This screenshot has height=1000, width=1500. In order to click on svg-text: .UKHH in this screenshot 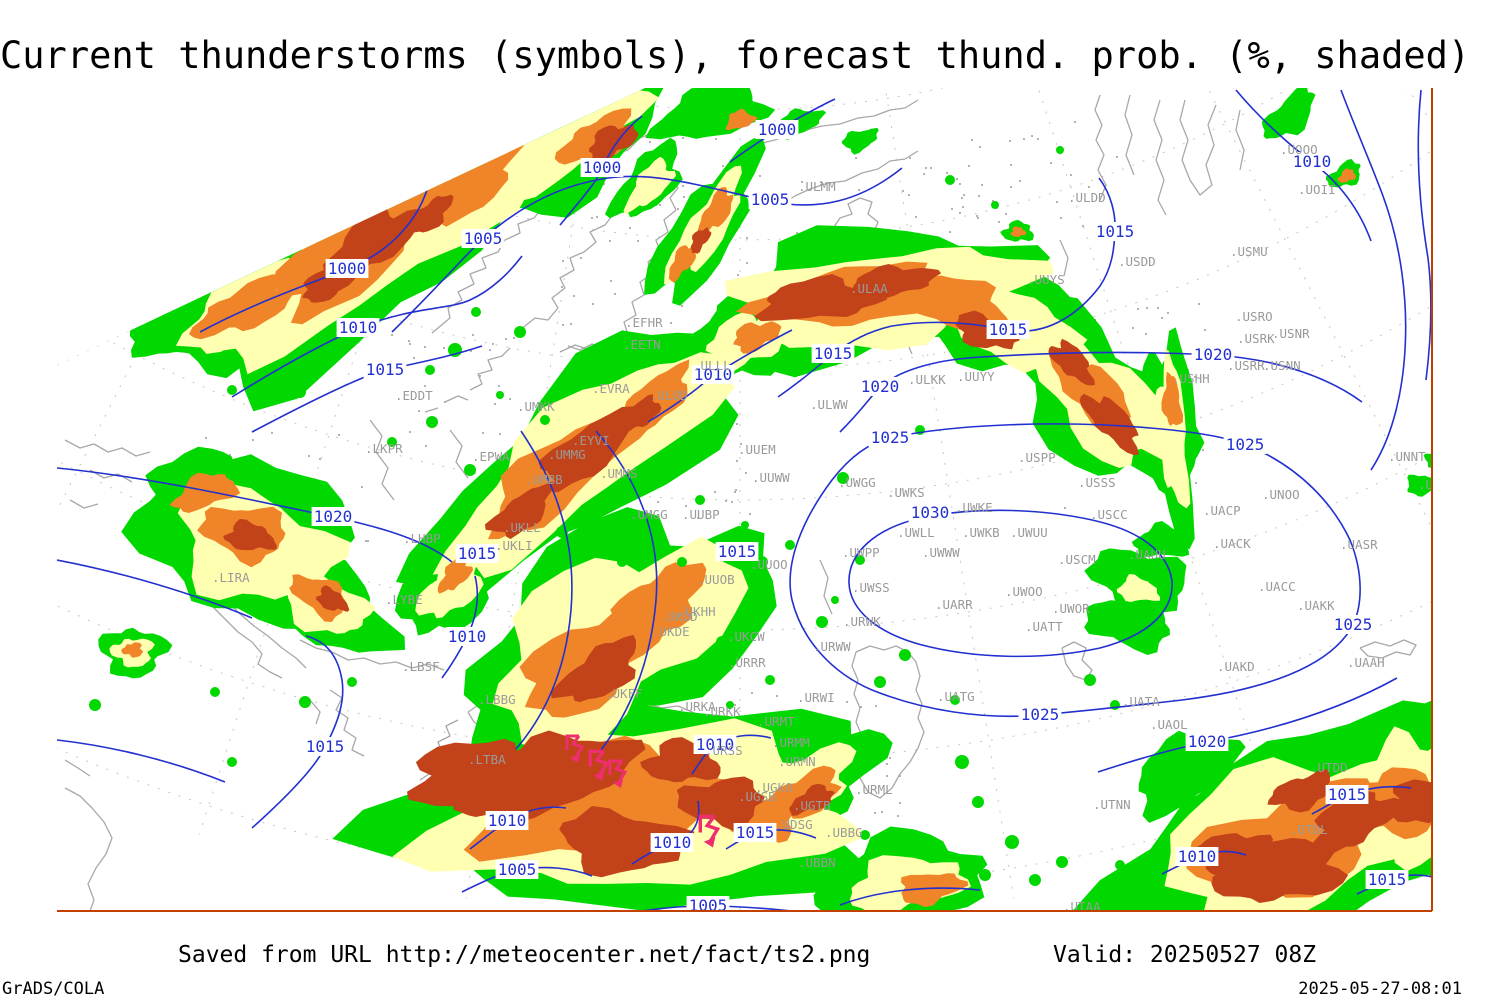, I will do `click(697, 611)`.